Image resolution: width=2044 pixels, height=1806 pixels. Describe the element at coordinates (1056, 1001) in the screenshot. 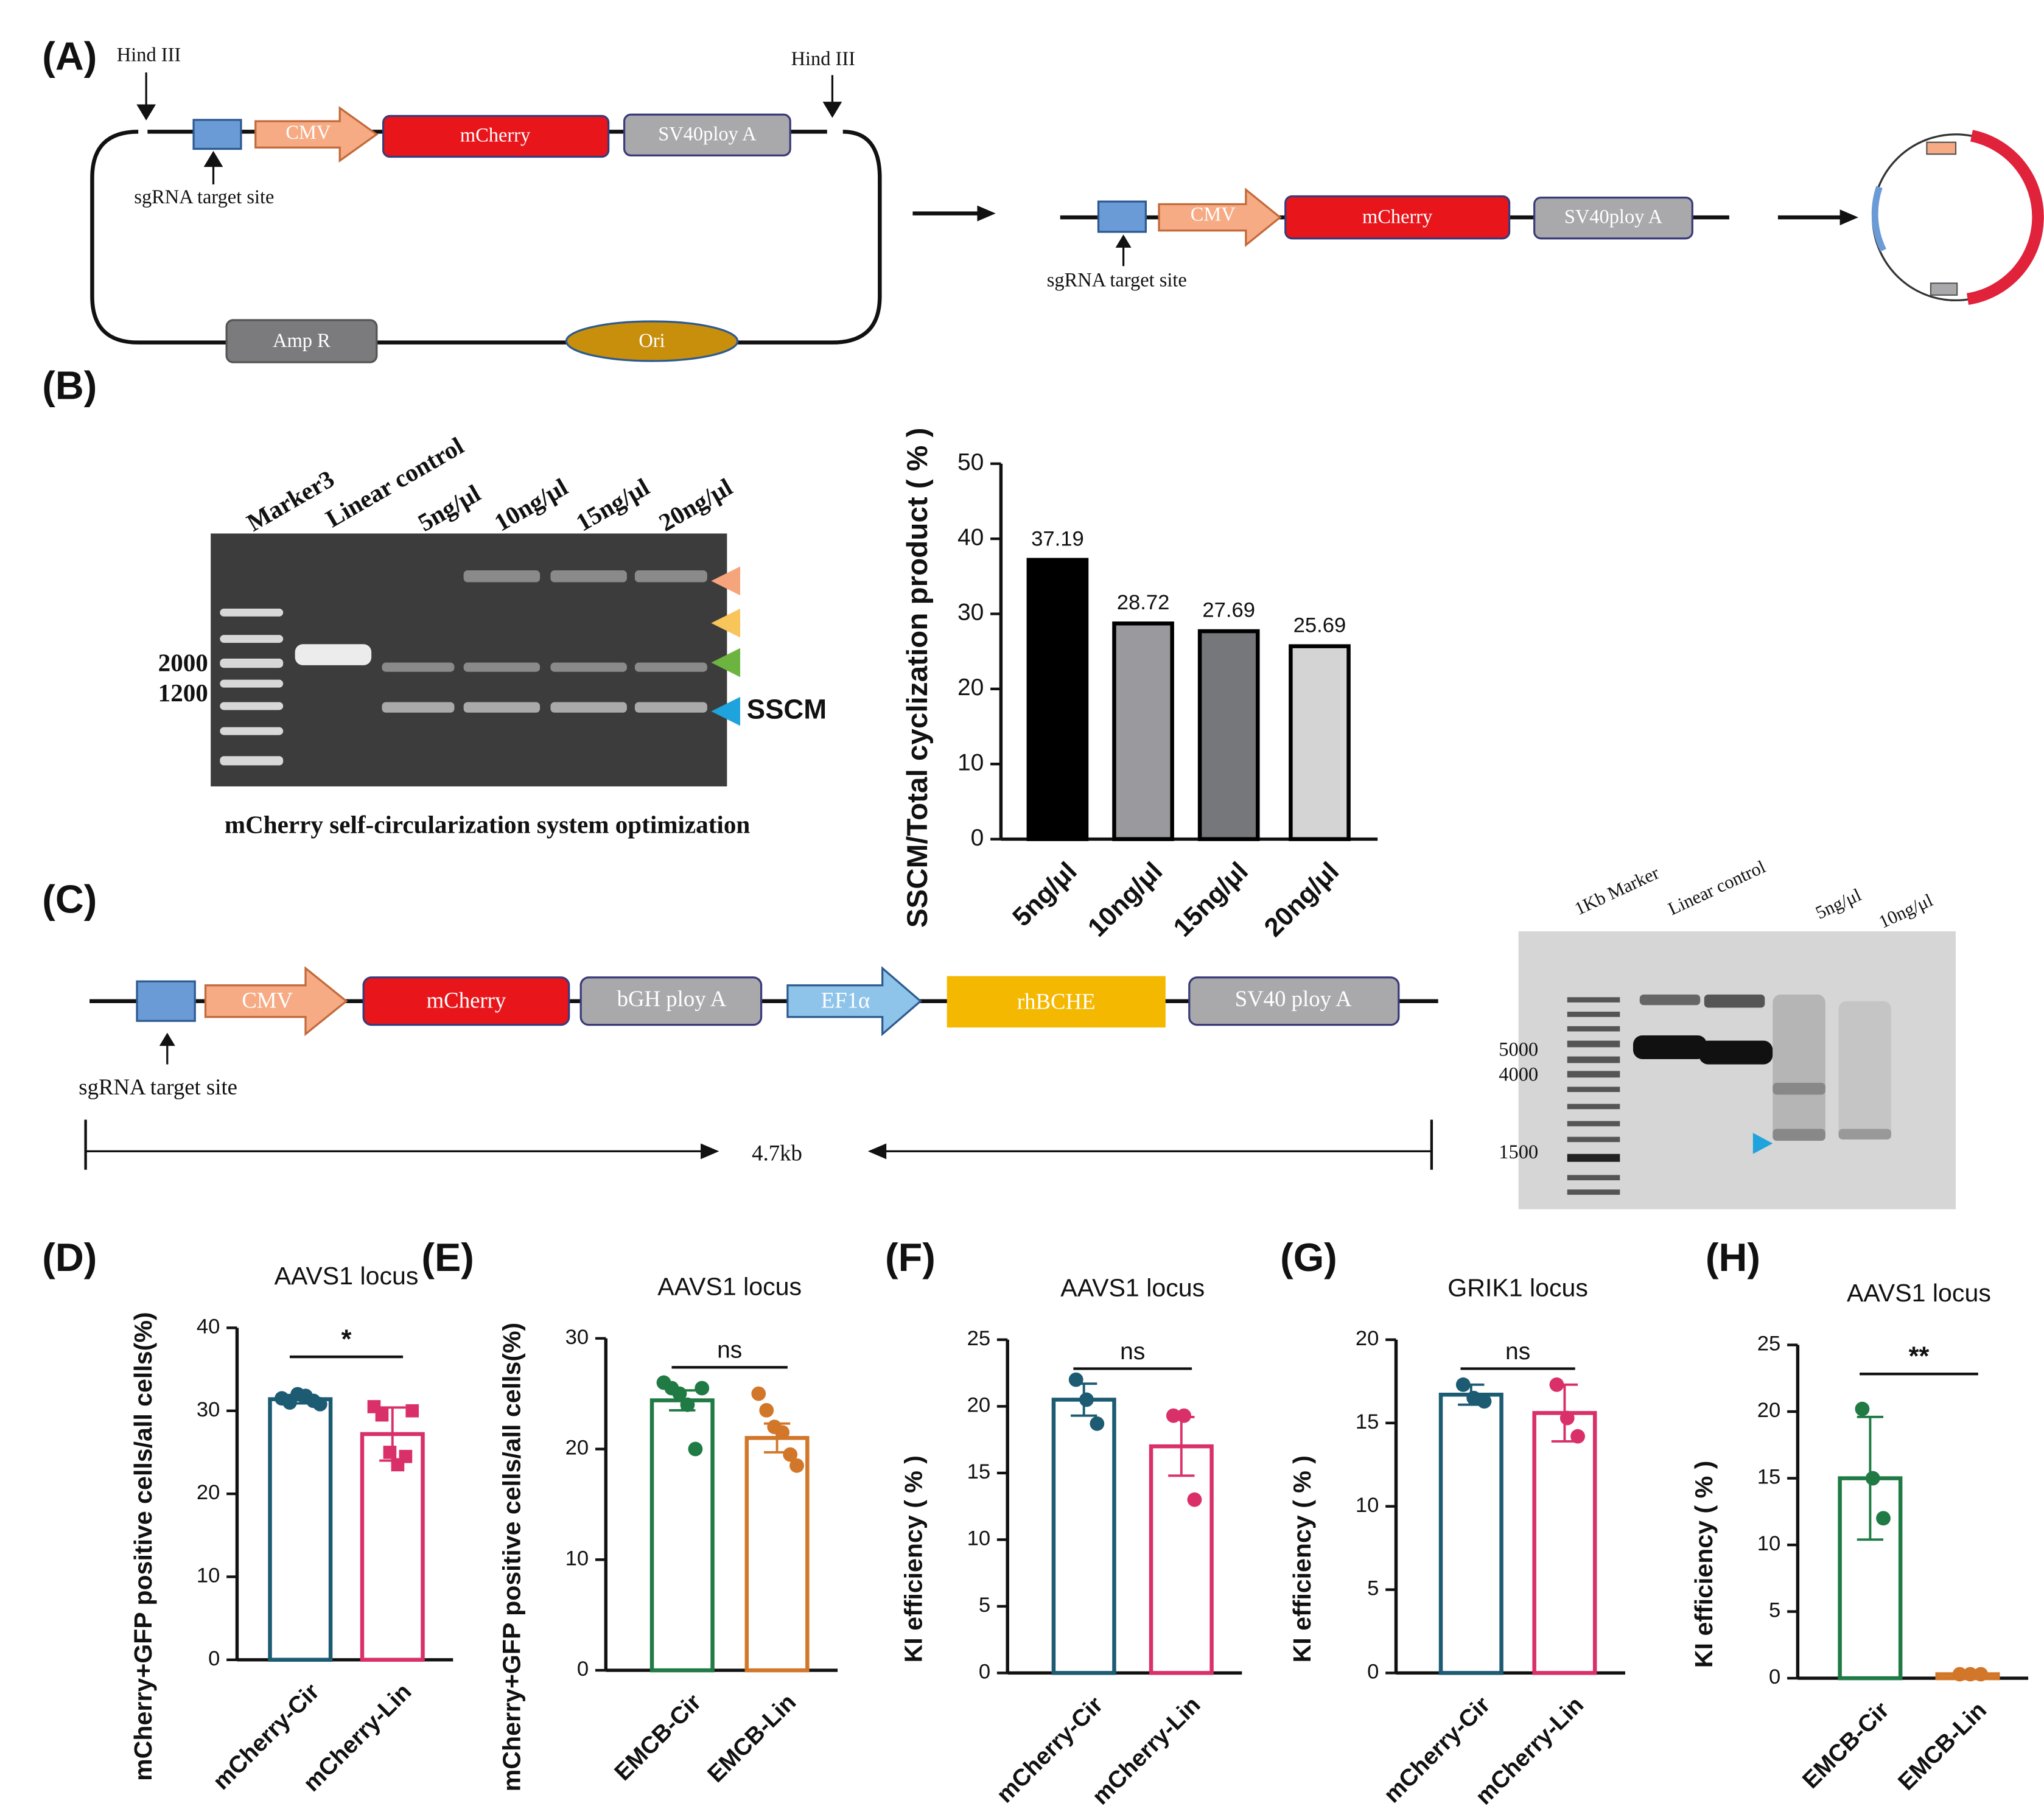

I see `element-label: rhBCHE` at that location.